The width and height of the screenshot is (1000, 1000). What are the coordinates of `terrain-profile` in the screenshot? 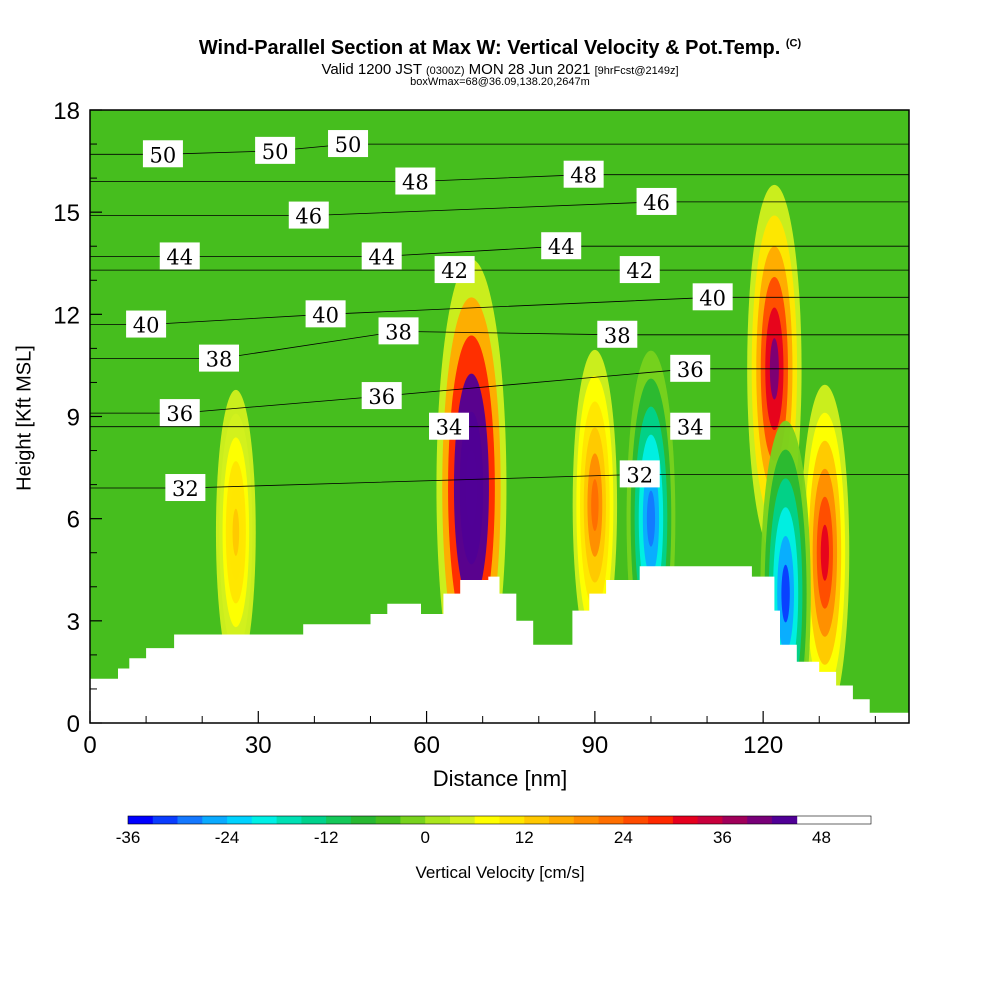 It's located at (499, 644).